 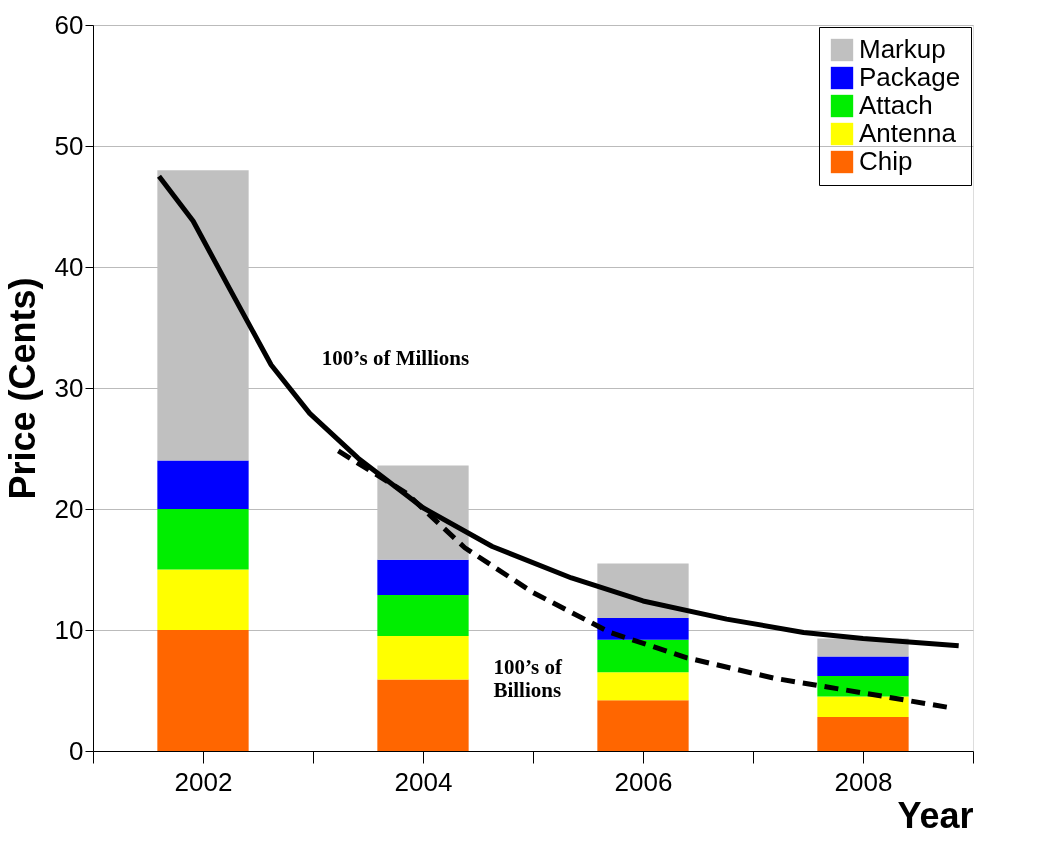 What do you see at coordinates (22, 388) in the screenshot?
I see `y-axis-title: Price (Cents)` at bounding box center [22, 388].